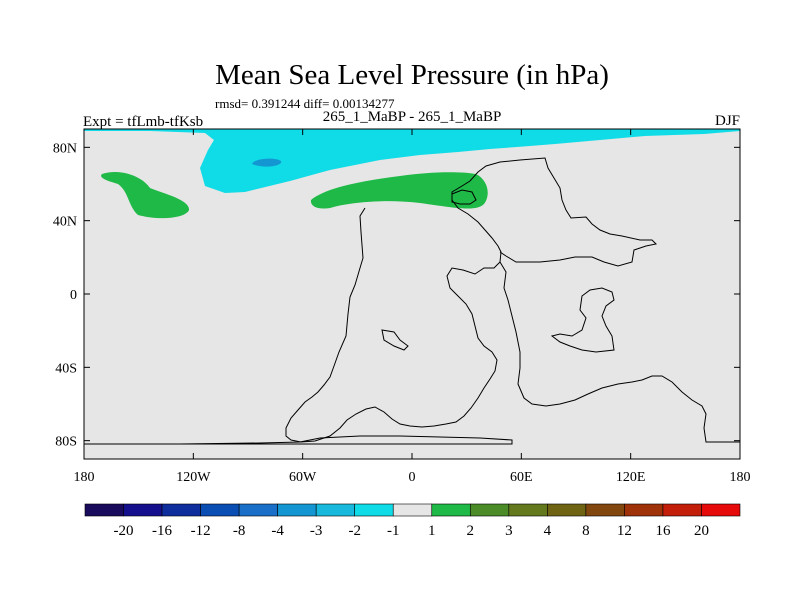 This screenshot has width=800, height=600. I want to click on colorbar-tick-label: 2, so click(471, 531).